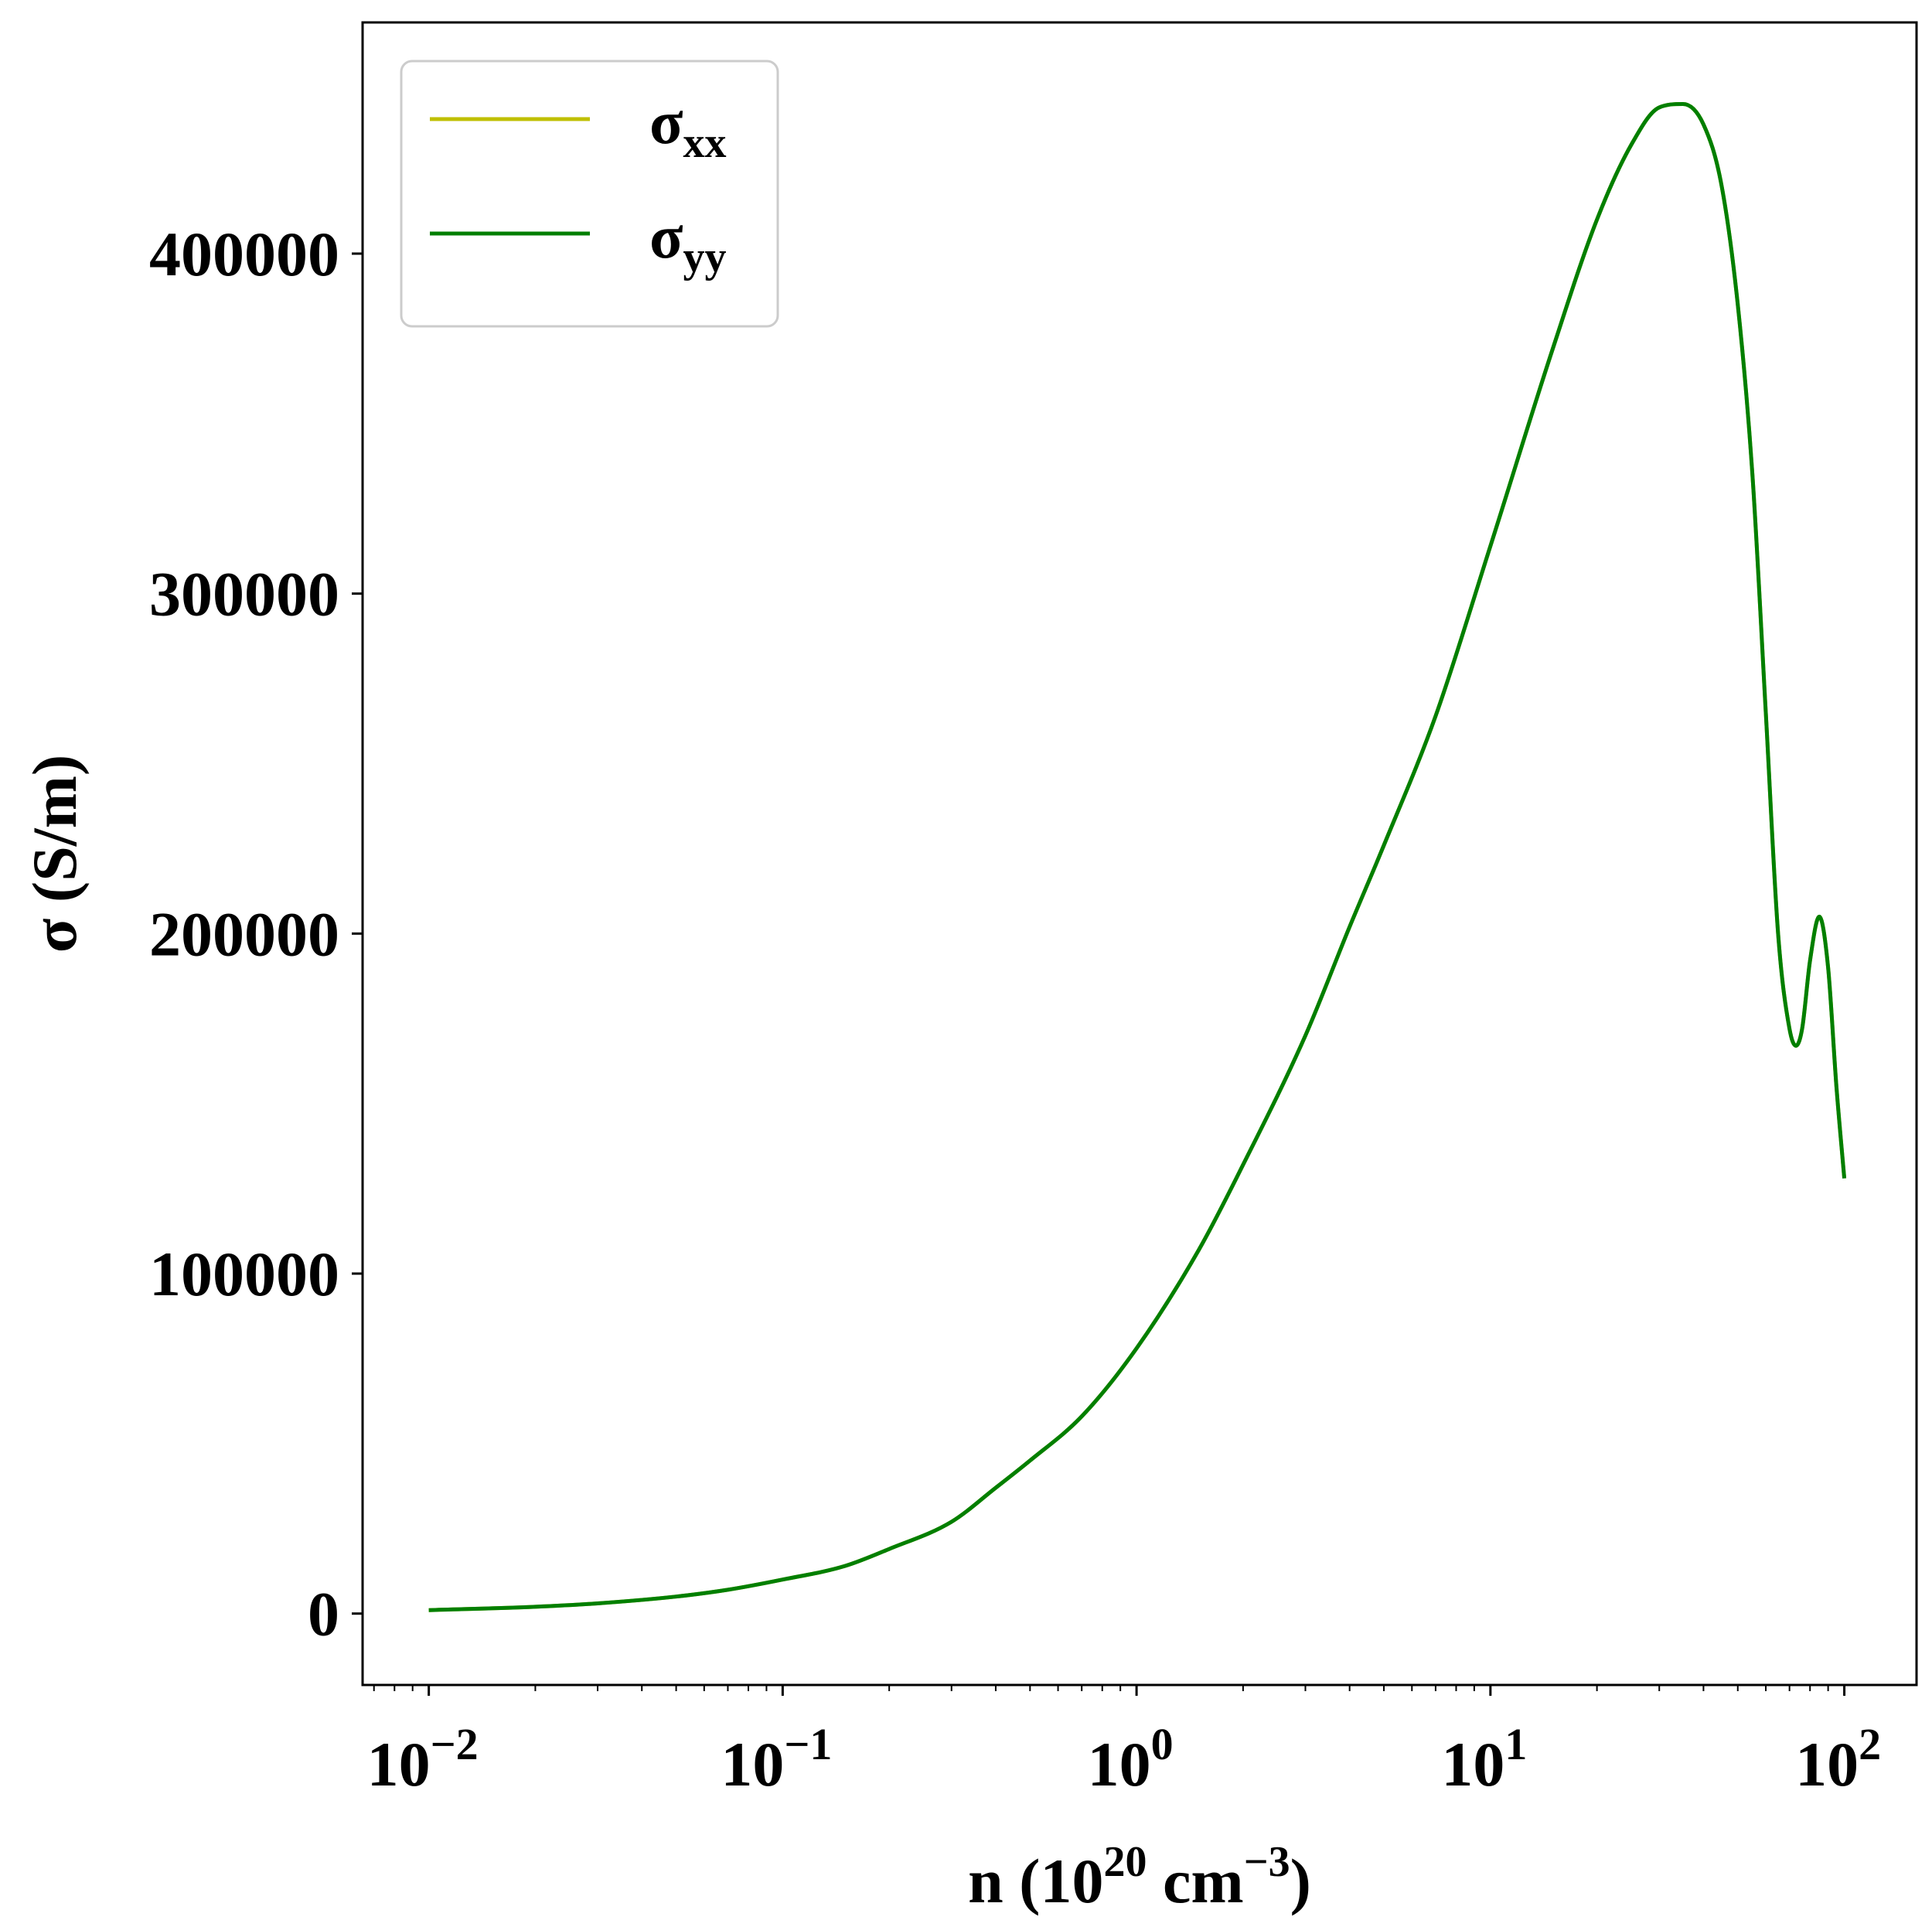 The width and height of the screenshot is (1932, 1927). Describe the element at coordinates (1515, 1744) in the screenshot. I see `x-tick-label-exp-3: 1` at that location.